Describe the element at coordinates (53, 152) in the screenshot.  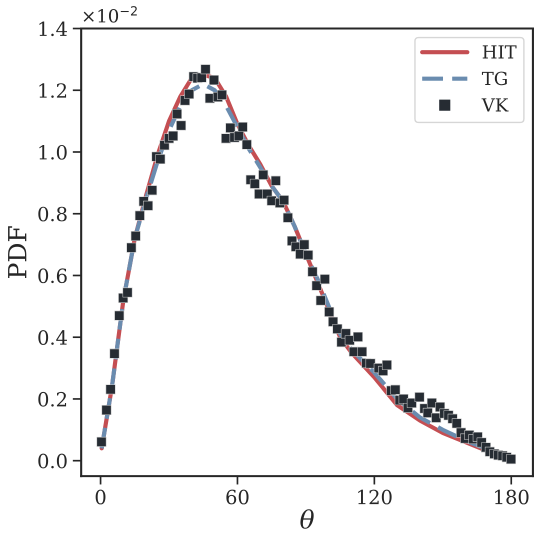
I see `y-tick-label: 1.0` at that location.